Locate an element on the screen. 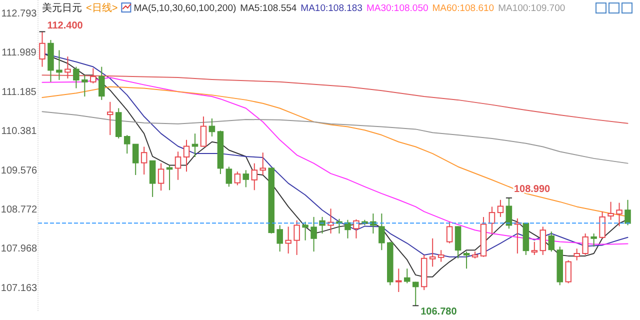  line-series is located at coordinates (335, 99).